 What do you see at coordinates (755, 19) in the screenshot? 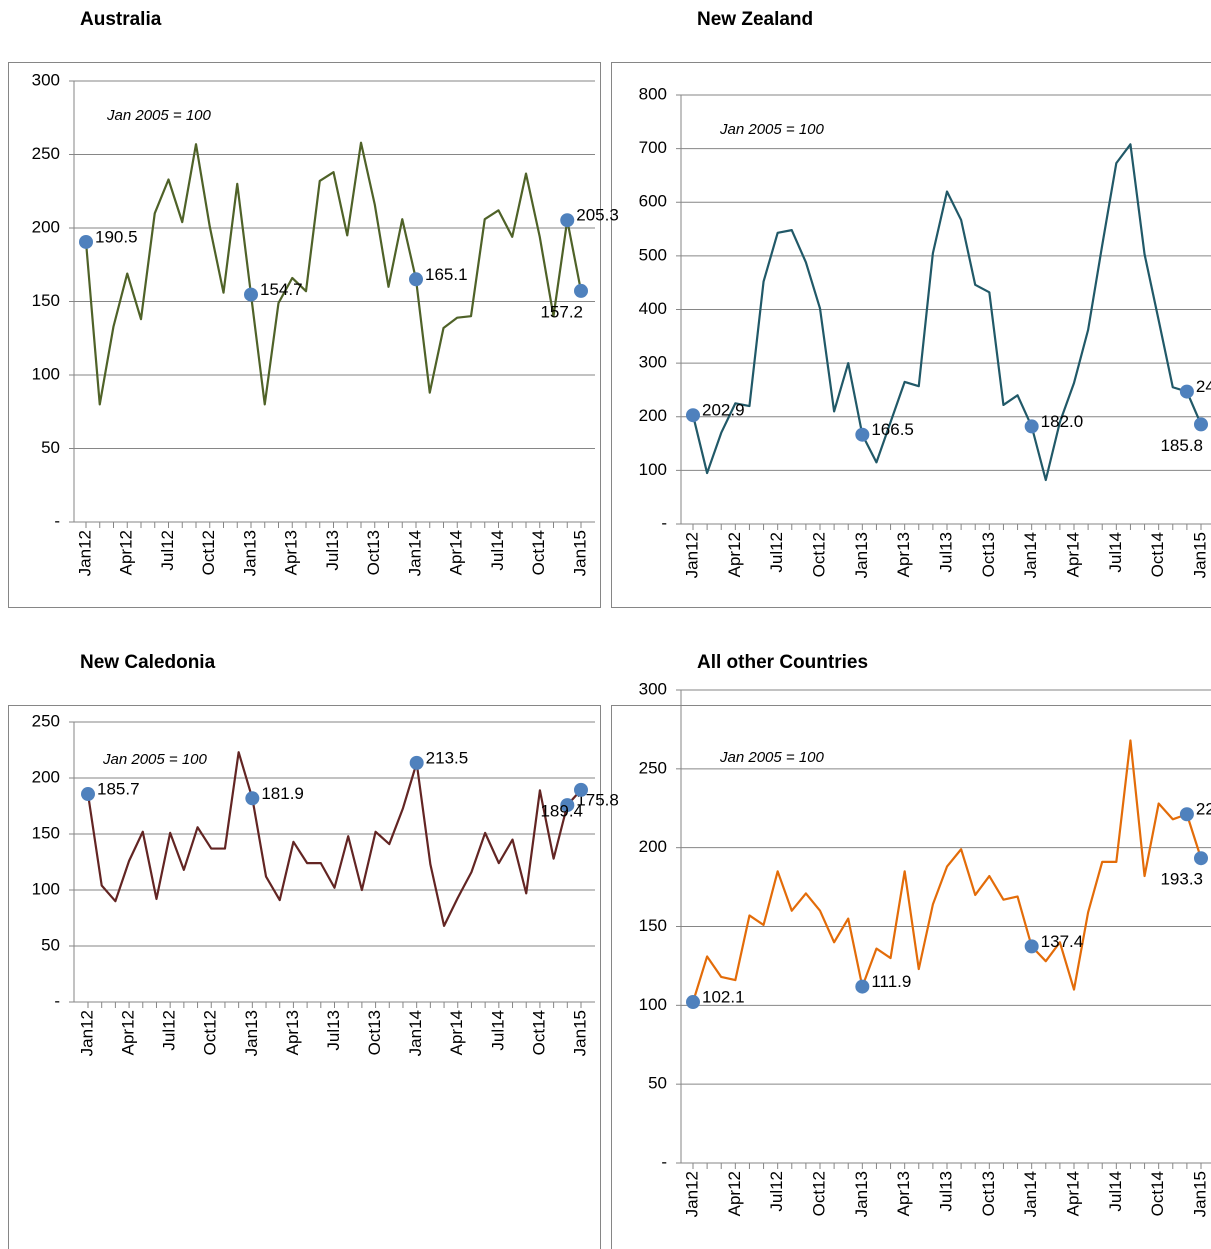
I see `chart-title: New Zealand` at bounding box center [755, 19].